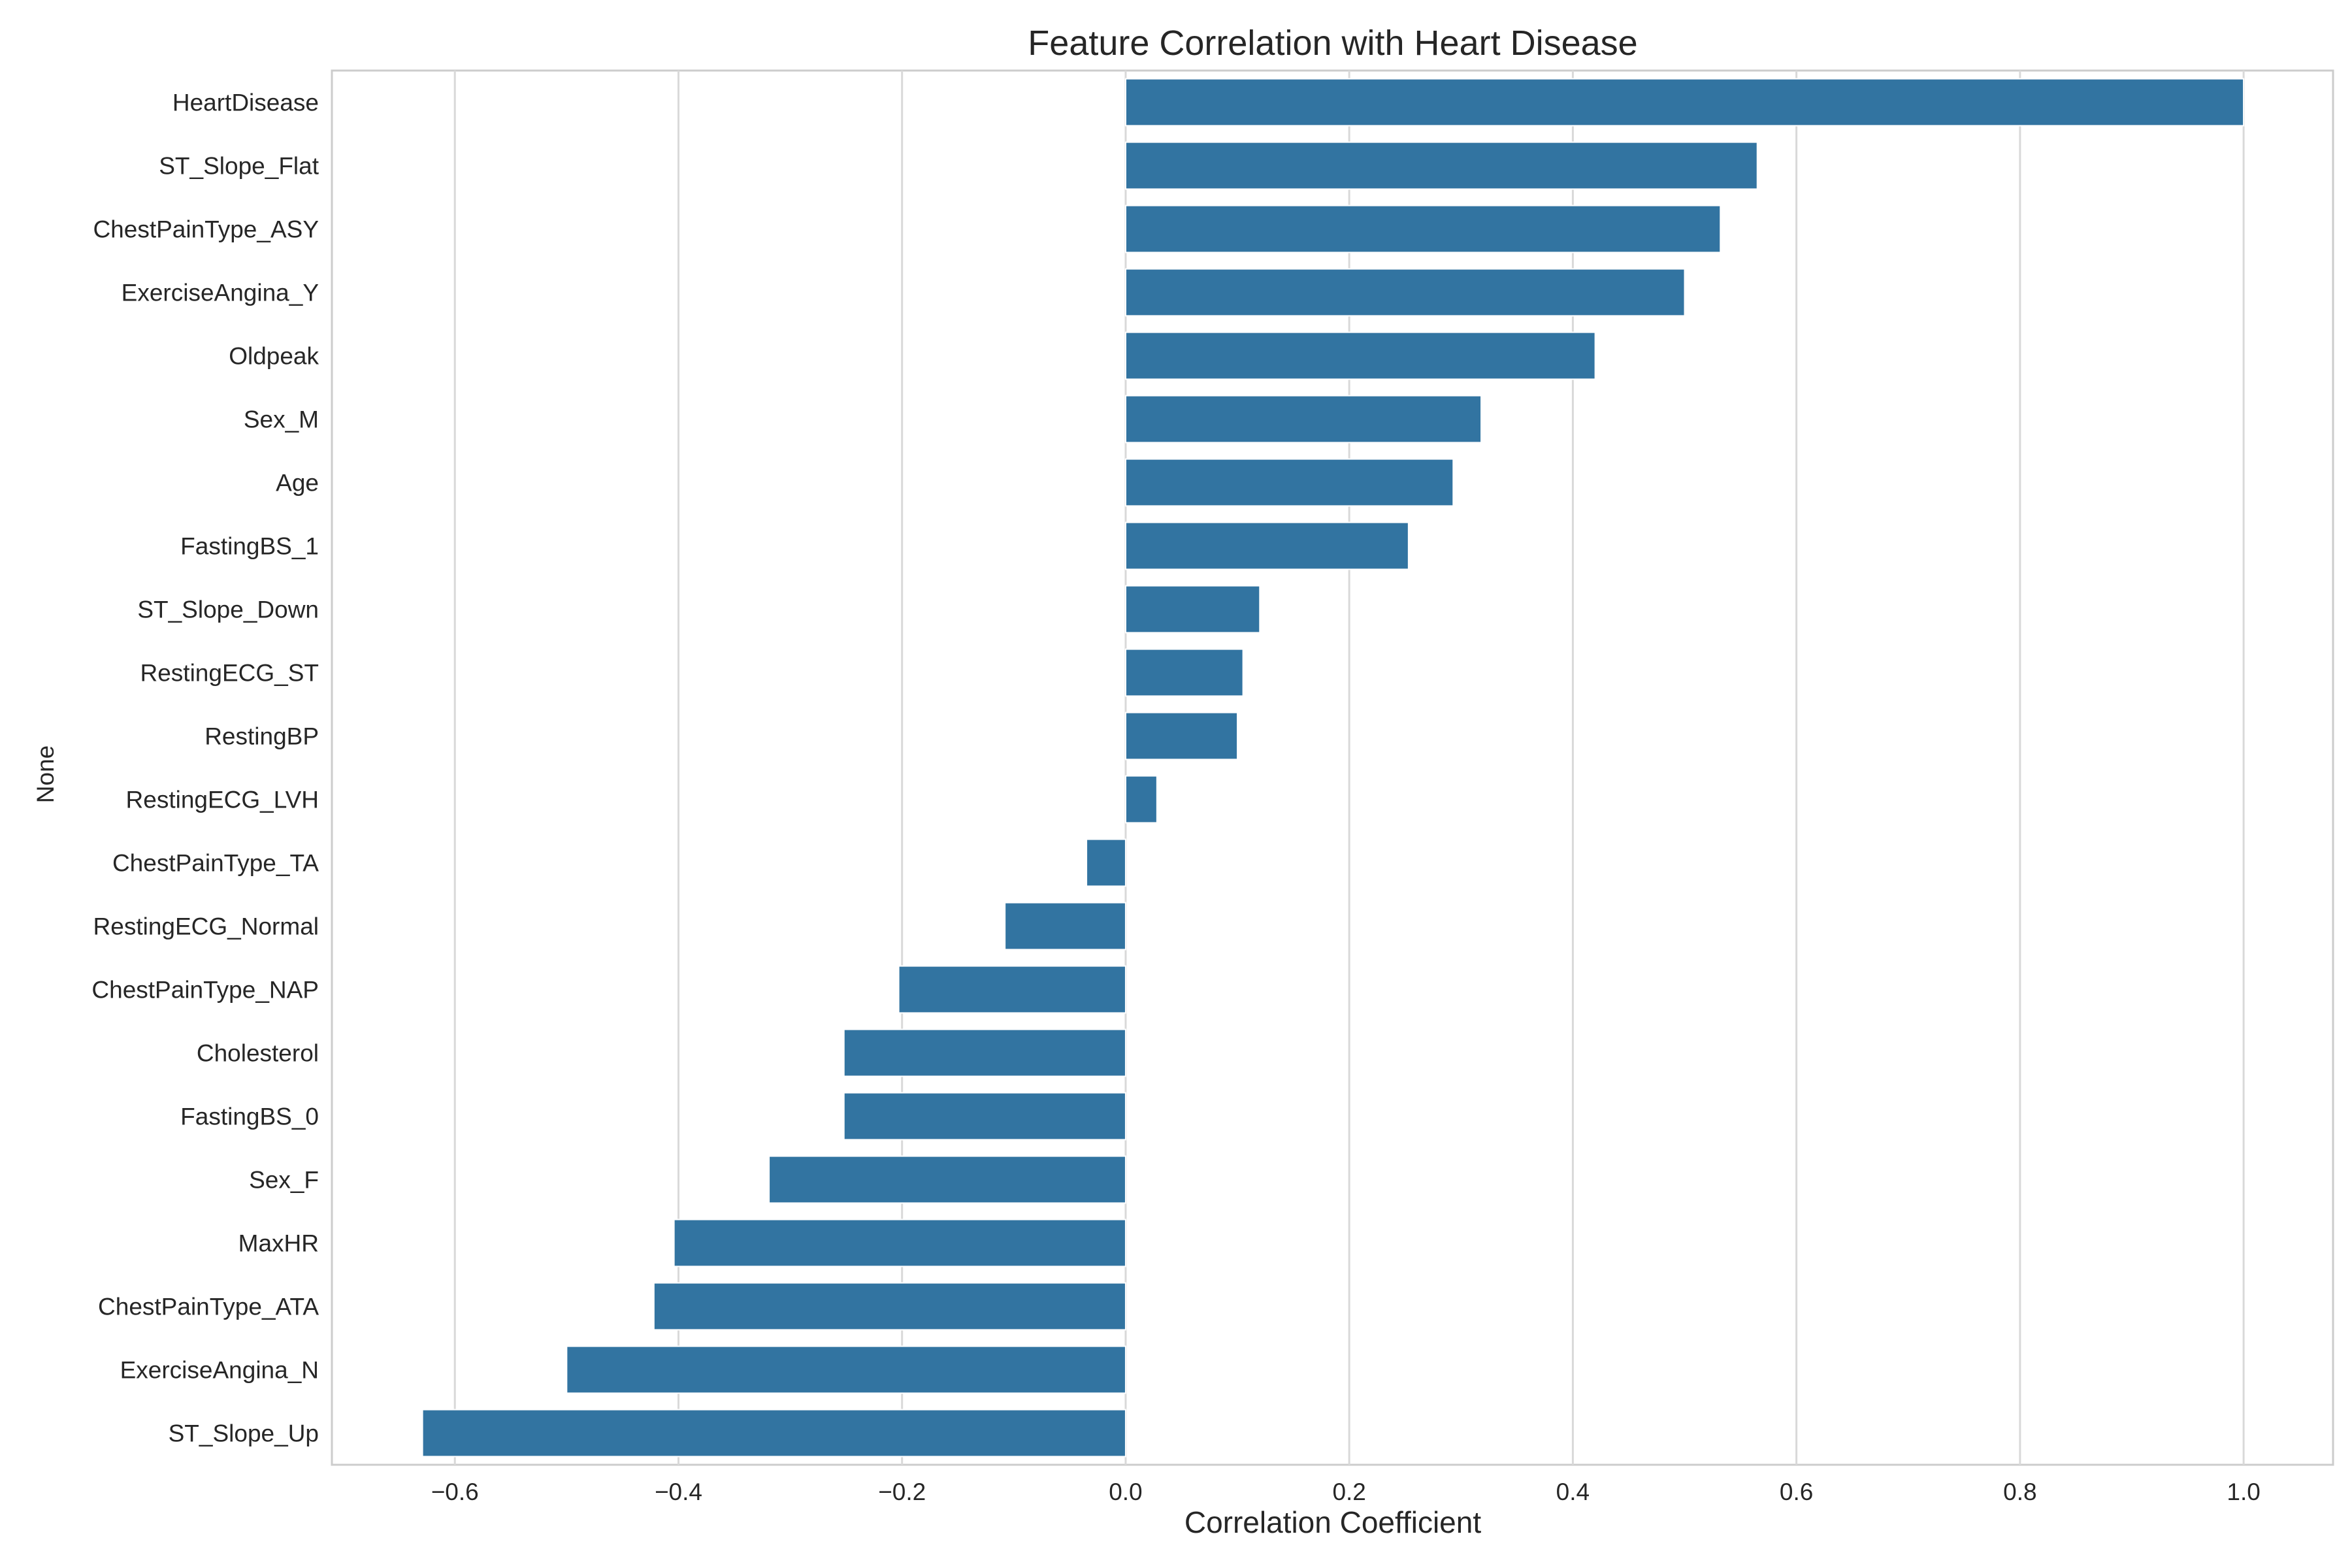  What do you see at coordinates (45, 774) in the screenshot?
I see `y-axis-title: None` at bounding box center [45, 774].